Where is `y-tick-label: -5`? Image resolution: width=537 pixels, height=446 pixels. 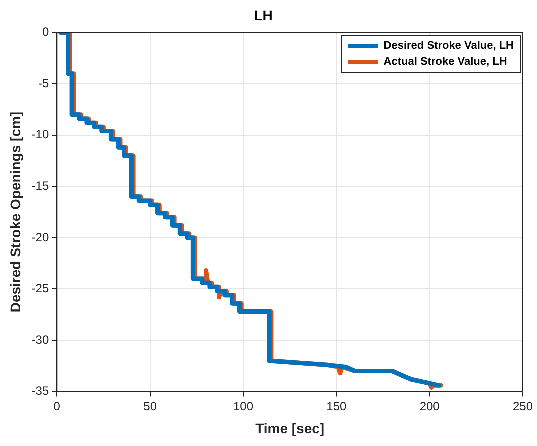 y-tick-label: -5 is located at coordinates (44, 83).